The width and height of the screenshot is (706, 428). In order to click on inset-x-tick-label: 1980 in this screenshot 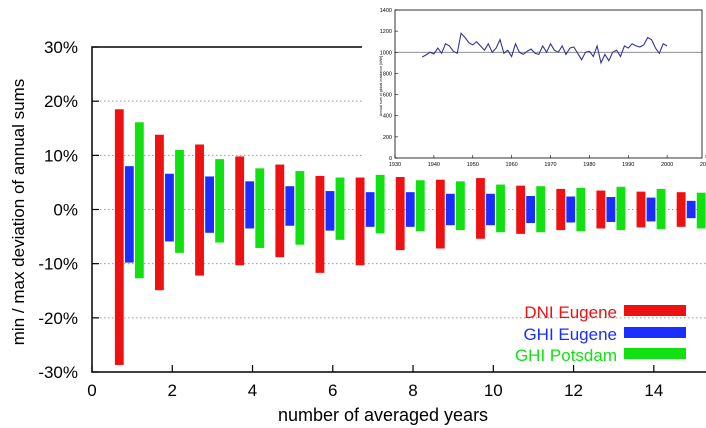, I will do `click(589, 165)`.